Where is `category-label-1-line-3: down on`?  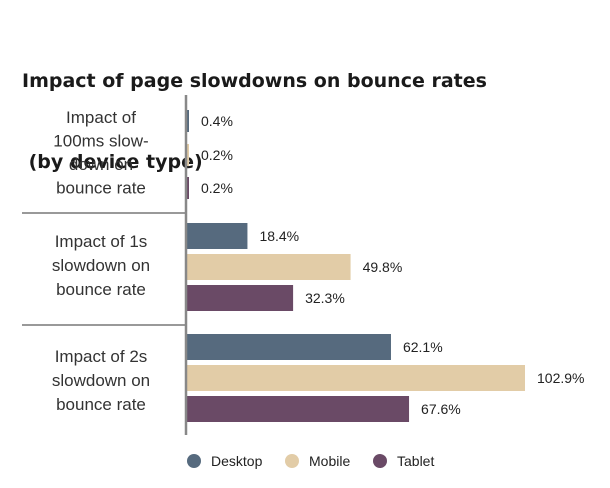
category-label-1-line-3: down on is located at coordinates (101, 164).